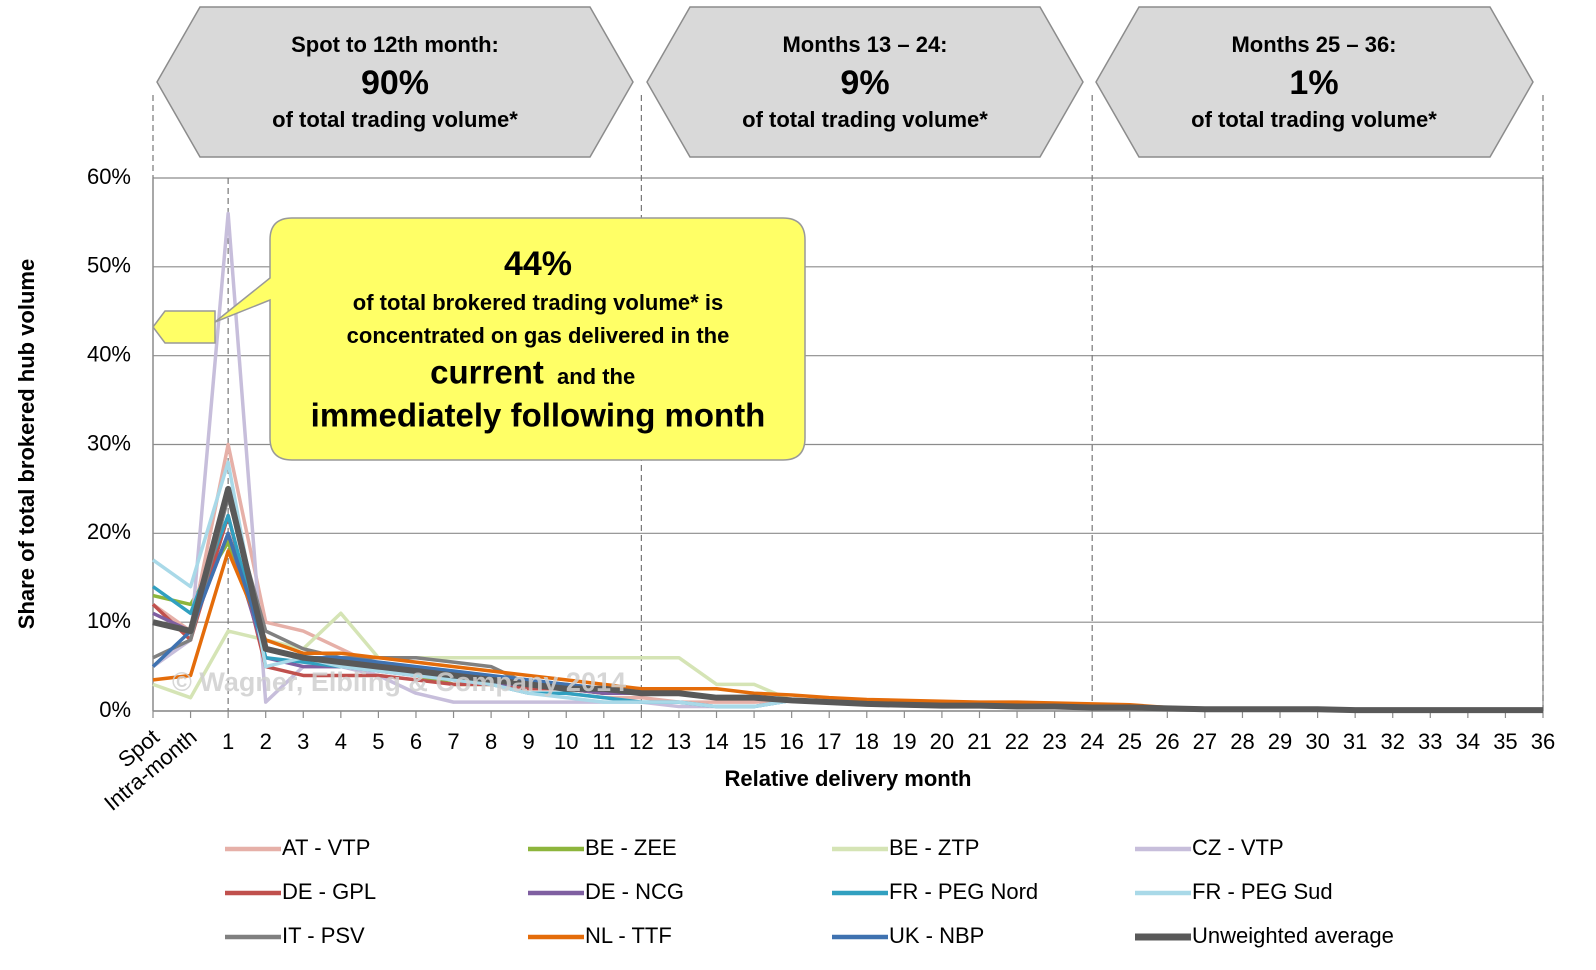 This screenshot has width=1596, height=970. Describe the element at coordinates (634, 891) in the screenshot. I see `legend-label: DE - NCG` at that location.